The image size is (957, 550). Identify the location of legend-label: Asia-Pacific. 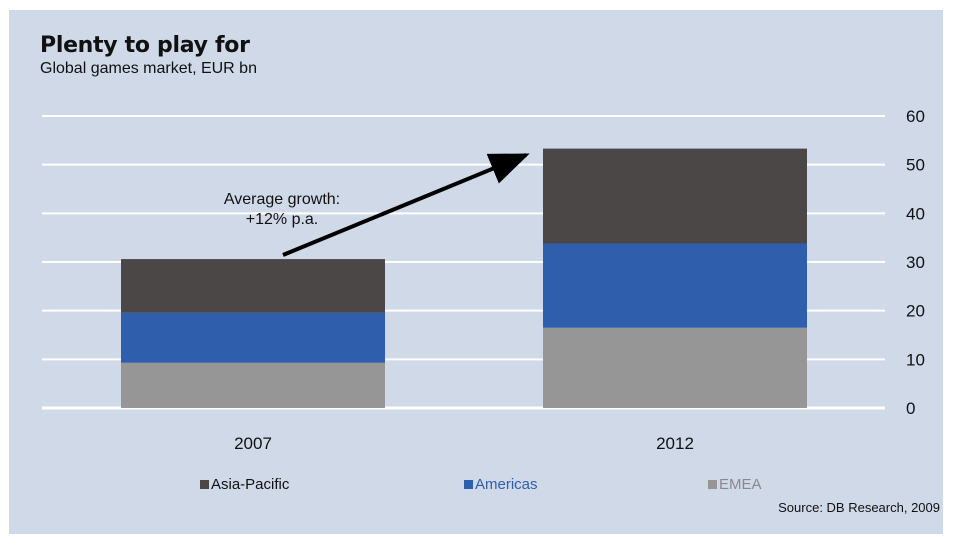
(250, 484).